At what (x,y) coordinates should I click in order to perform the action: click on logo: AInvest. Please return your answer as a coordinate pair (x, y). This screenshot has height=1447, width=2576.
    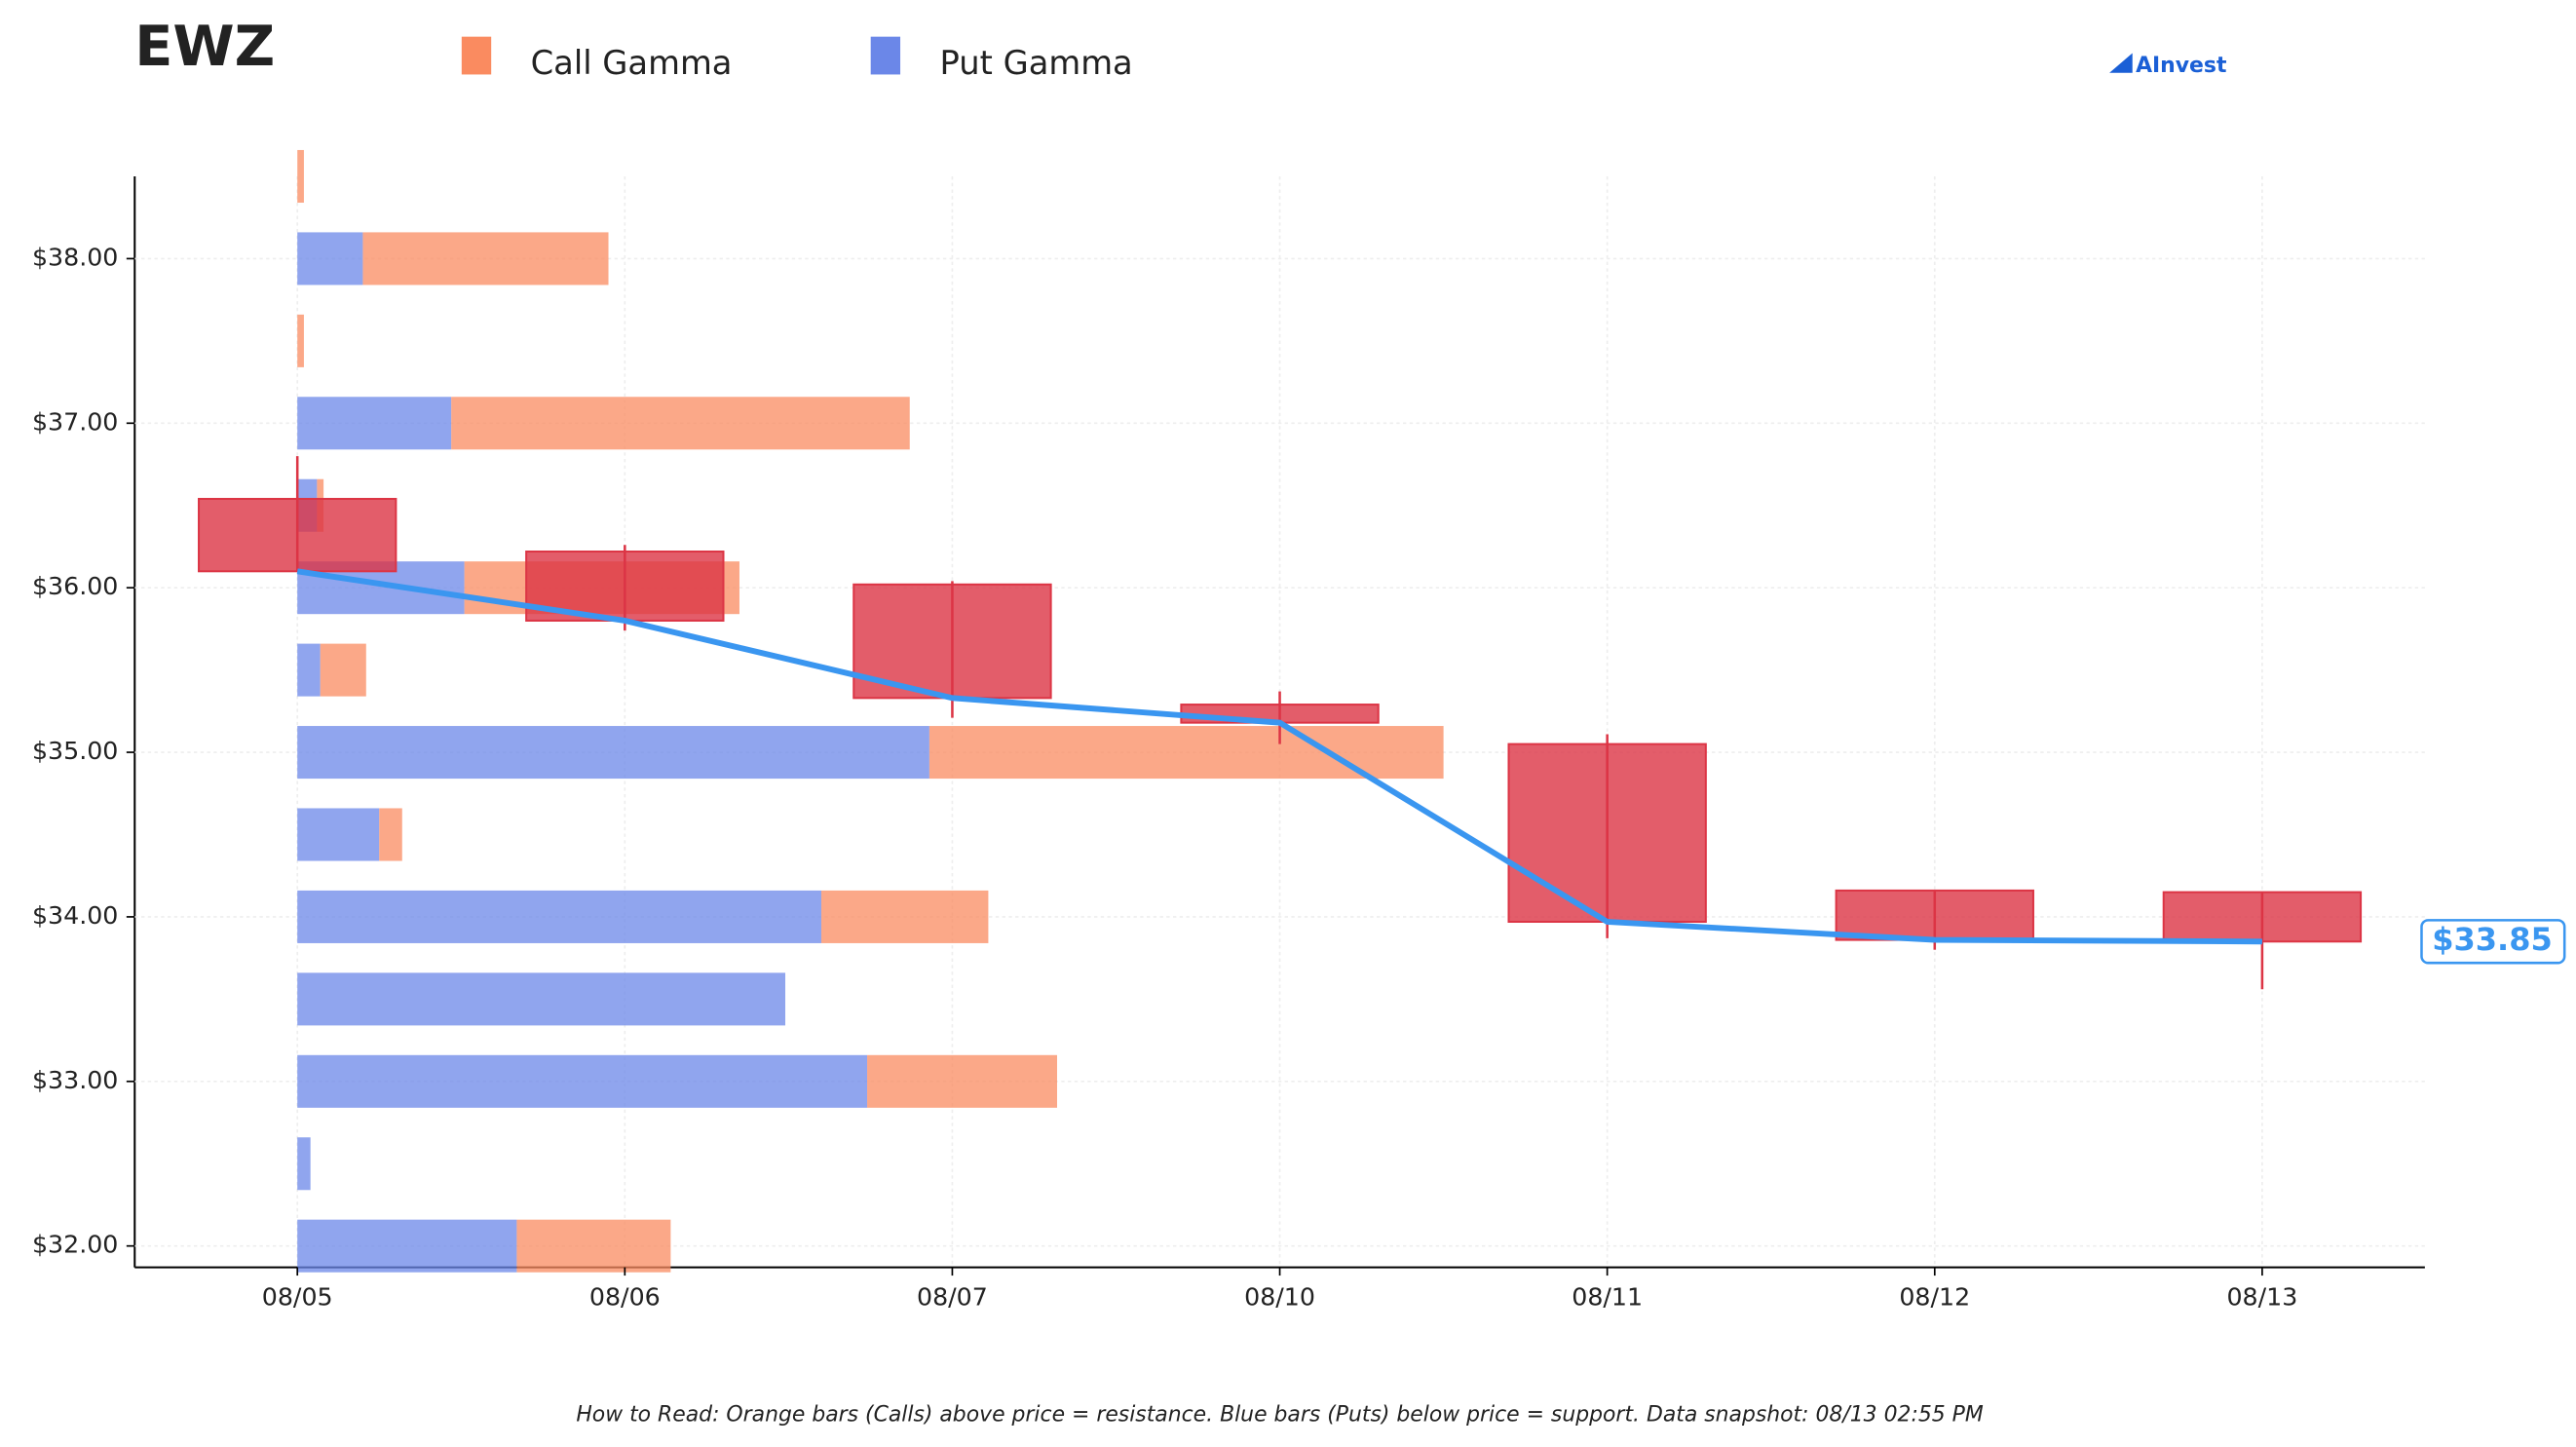
    Looking at the image, I should click on (2167, 65).